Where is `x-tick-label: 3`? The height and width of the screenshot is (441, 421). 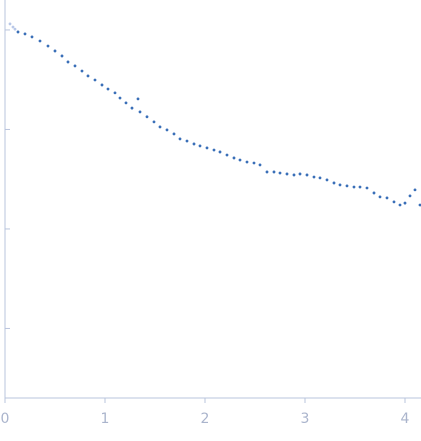
x-tick-label: 3 is located at coordinates (305, 419).